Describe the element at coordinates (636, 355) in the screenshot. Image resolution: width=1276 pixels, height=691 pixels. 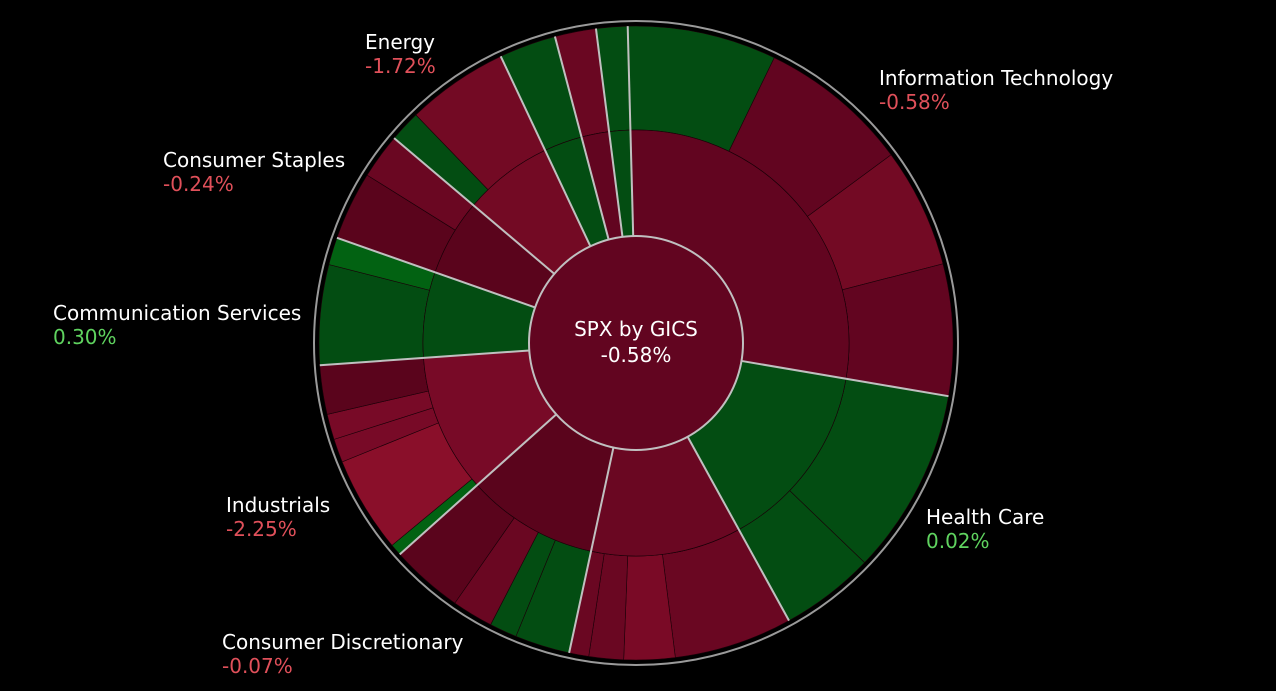
I see `total-change: -0.58%` at that location.